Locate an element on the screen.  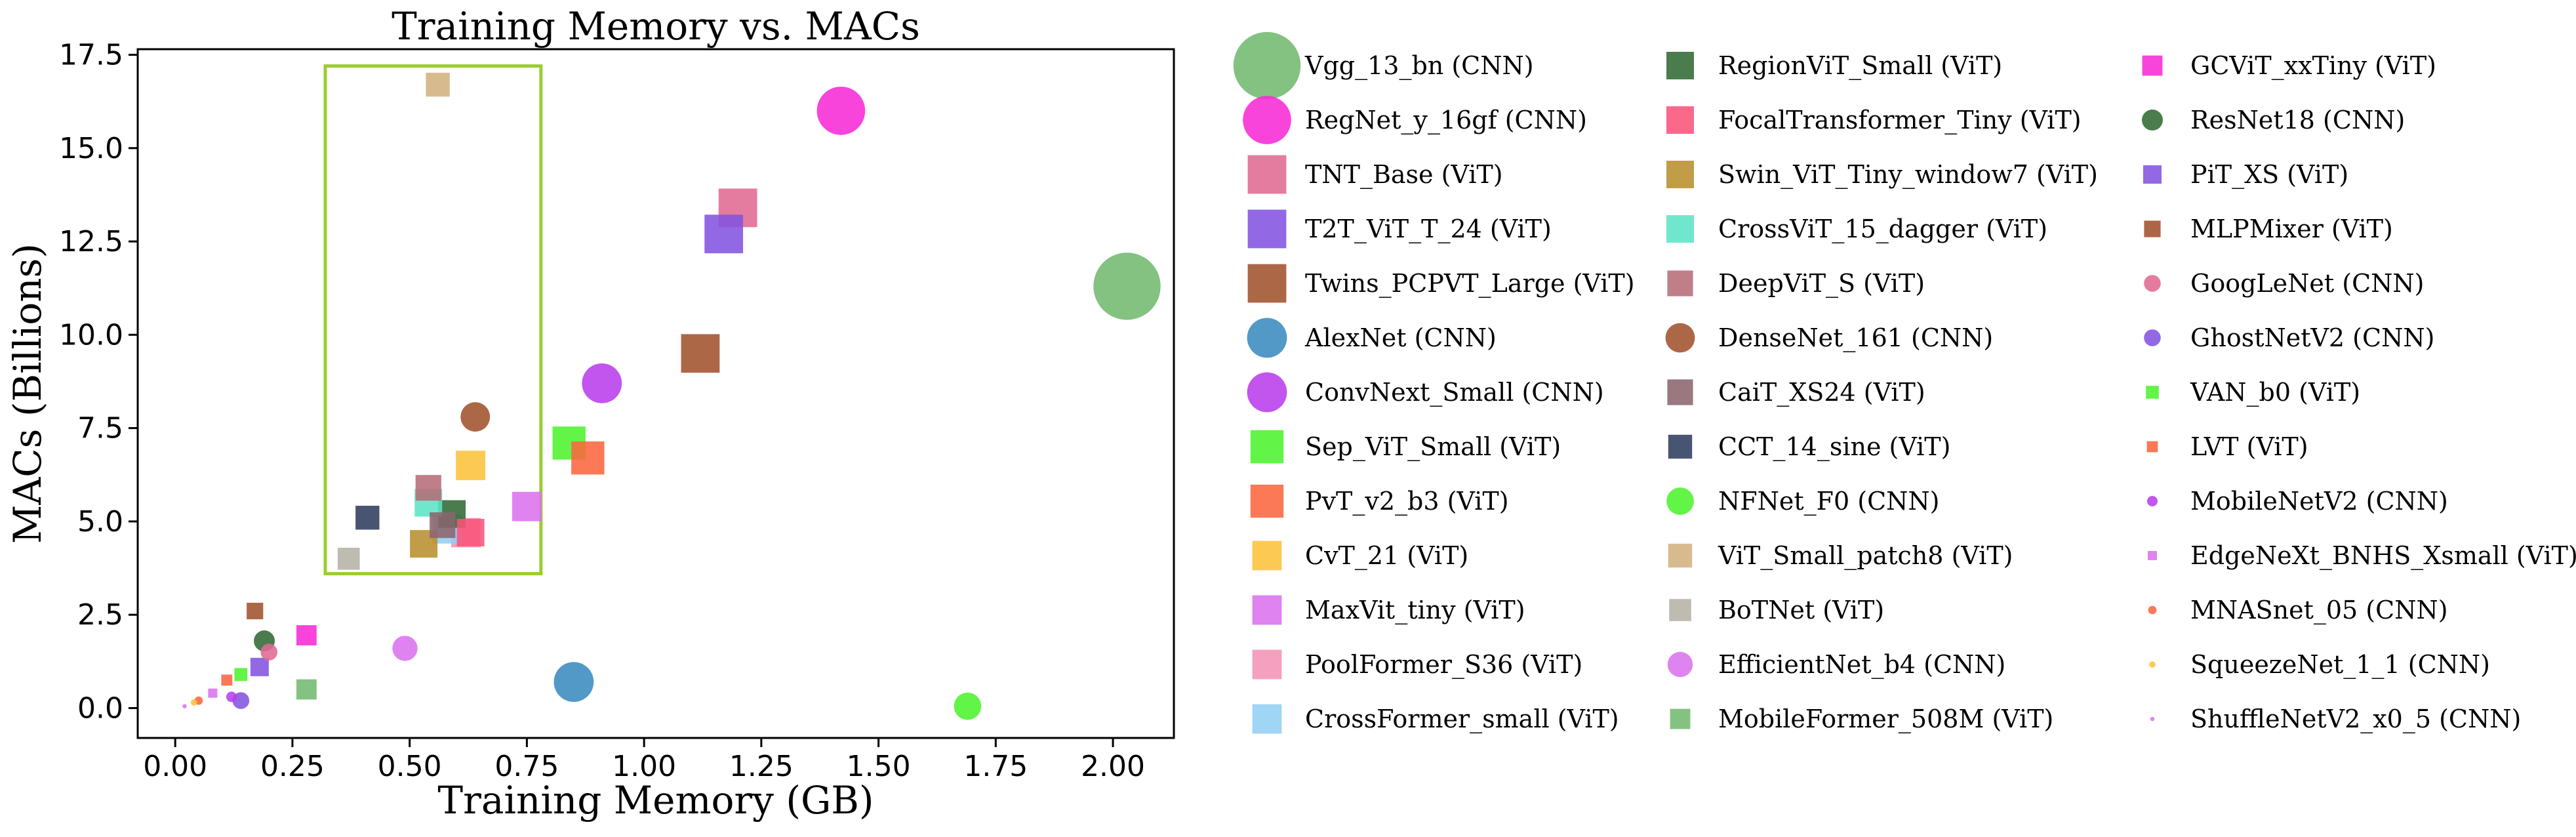
legend-label: MobileFormer_508M (ViT) is located at coordinates (1885, 719).